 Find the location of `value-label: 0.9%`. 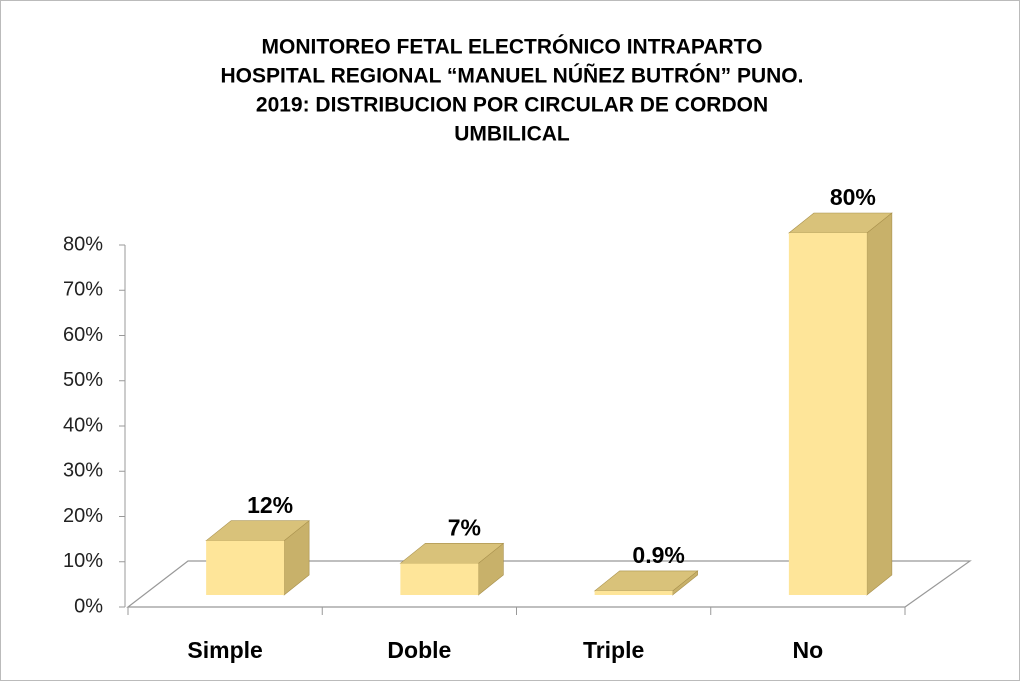

value-label: 0.9% is located at coordinates (658, 555).